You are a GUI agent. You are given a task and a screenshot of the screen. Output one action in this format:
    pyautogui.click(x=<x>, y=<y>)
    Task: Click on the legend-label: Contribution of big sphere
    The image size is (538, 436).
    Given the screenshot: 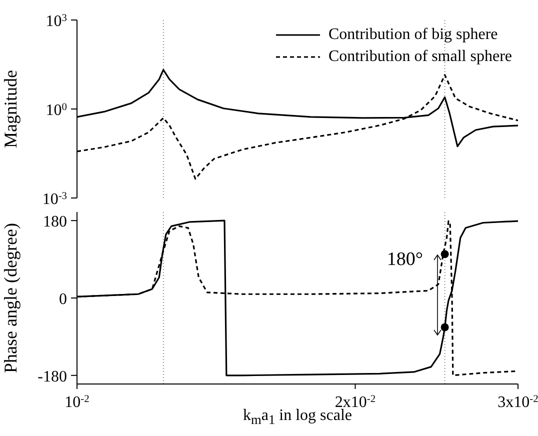 What is the action you would take?
    pyautogui.click(x=413, y=35)
    